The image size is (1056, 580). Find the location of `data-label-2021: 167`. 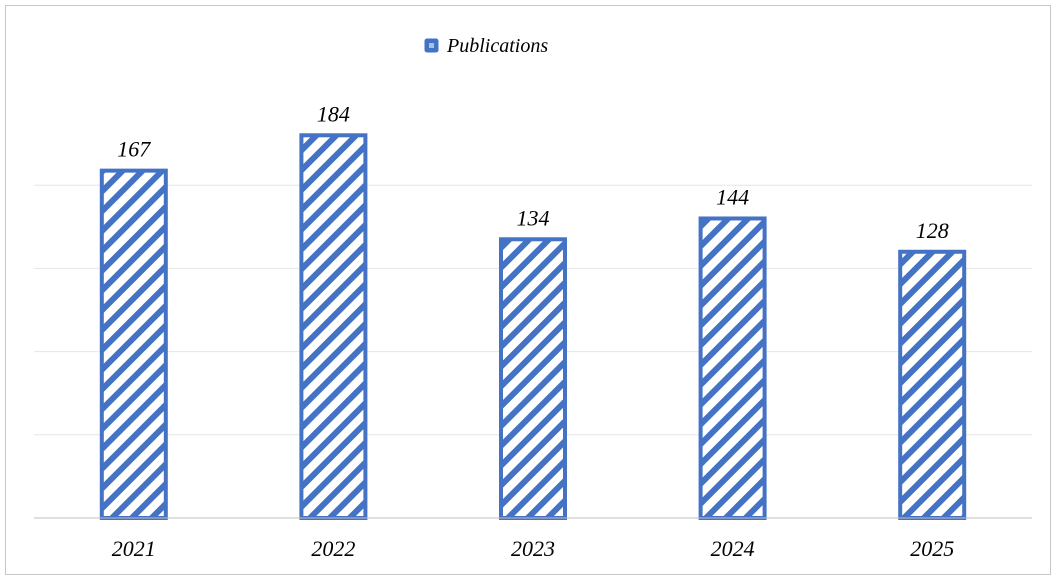

data-label-2021: 167 is located at coordinates (134, 149).